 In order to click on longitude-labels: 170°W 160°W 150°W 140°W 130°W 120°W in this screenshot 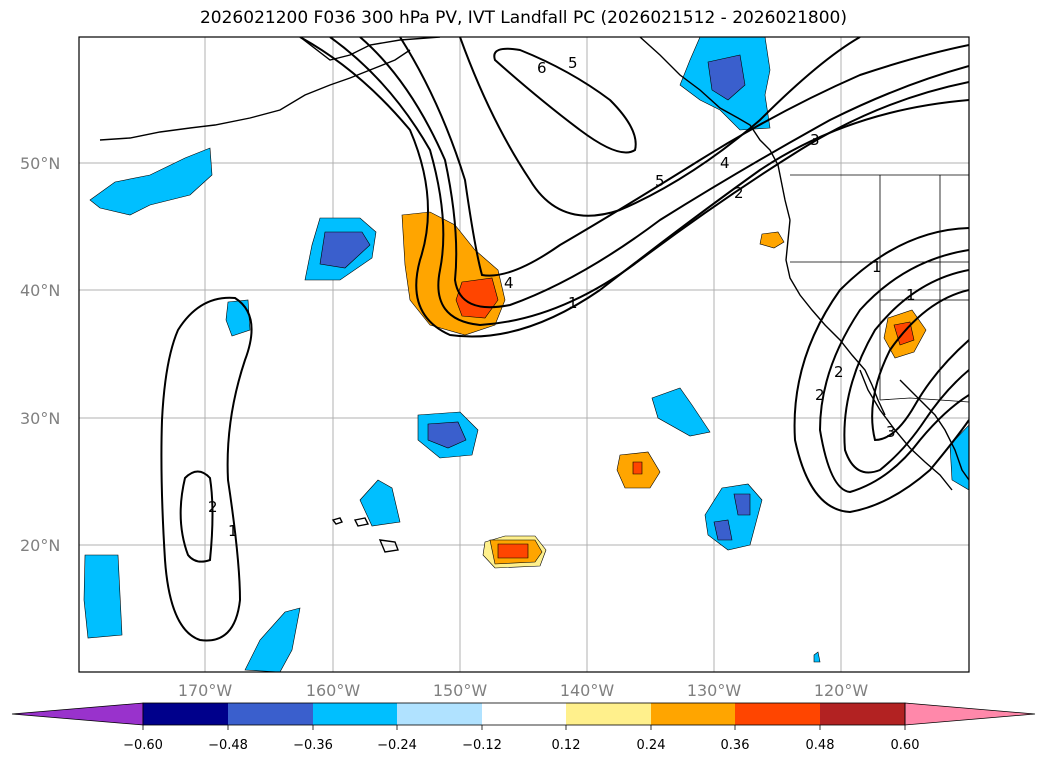, I will do `click(523, 690)`.